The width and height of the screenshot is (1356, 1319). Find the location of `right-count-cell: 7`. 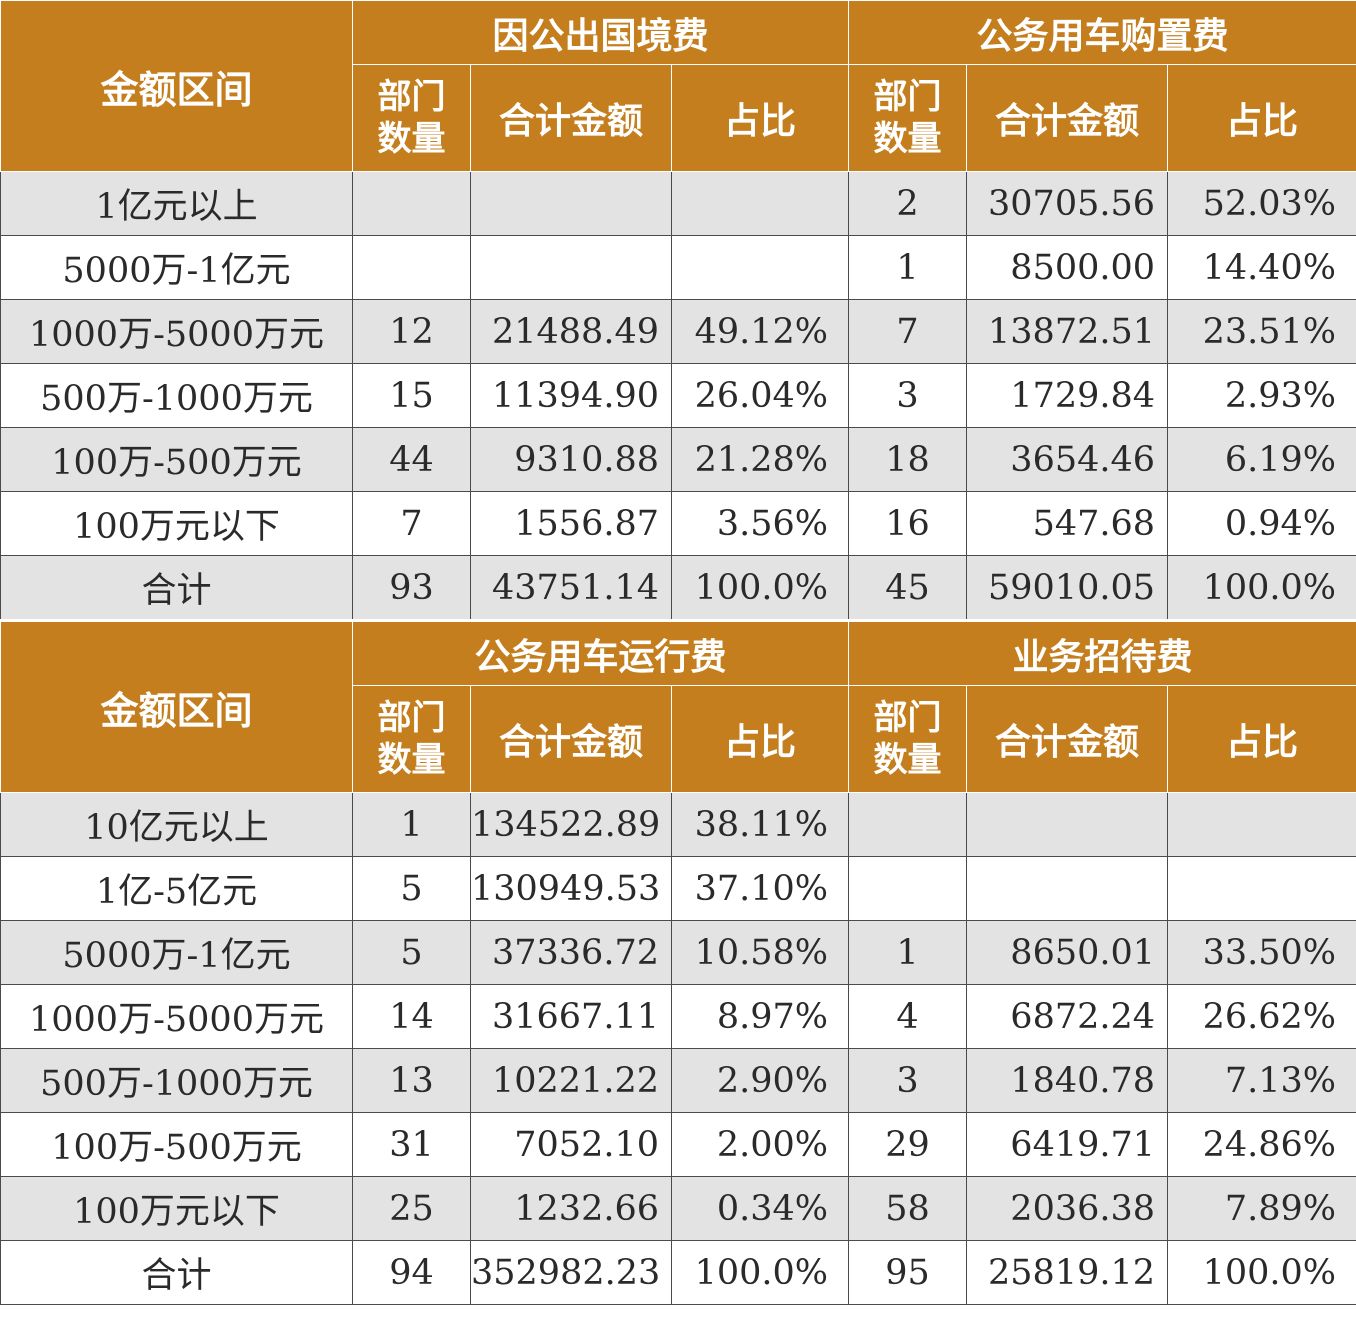

right-count-cell: 7 is located at coordinates (908, 331).